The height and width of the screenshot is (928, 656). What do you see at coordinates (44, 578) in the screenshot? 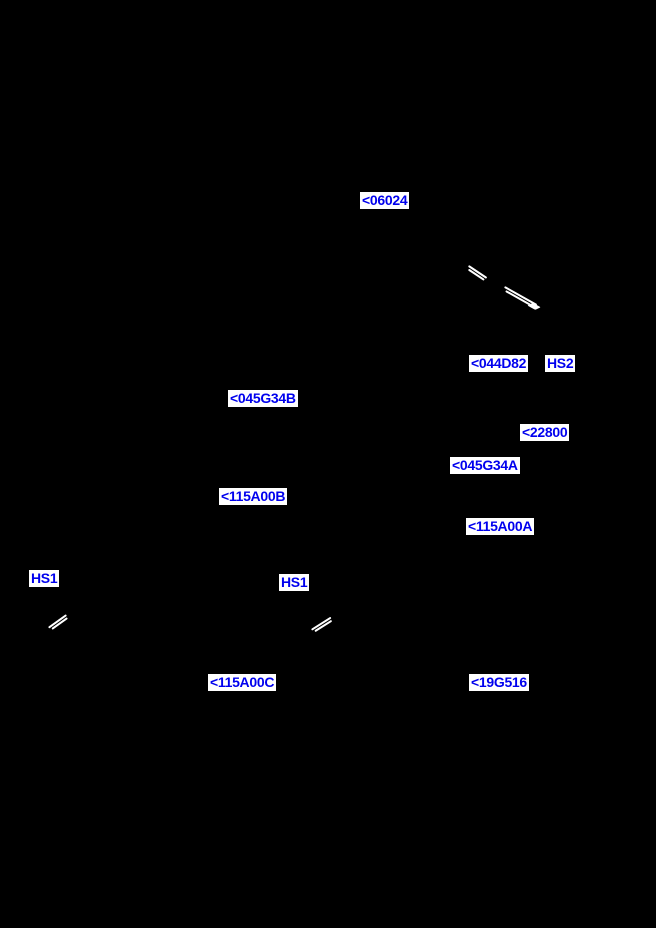
I see `heat-shield-label-hs1-left: HS1` at bounding box center [44, 578].